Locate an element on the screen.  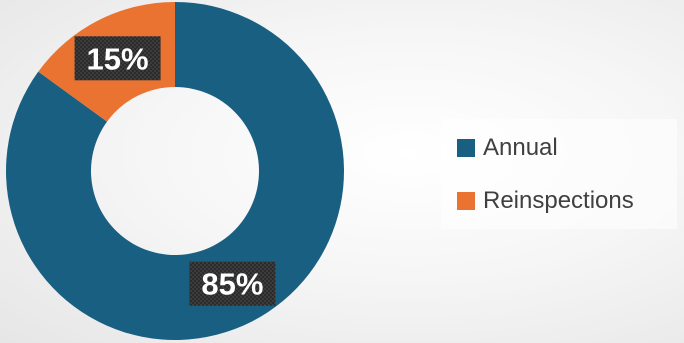
data-label-annual: 85% is located at coordinates (232, 283).